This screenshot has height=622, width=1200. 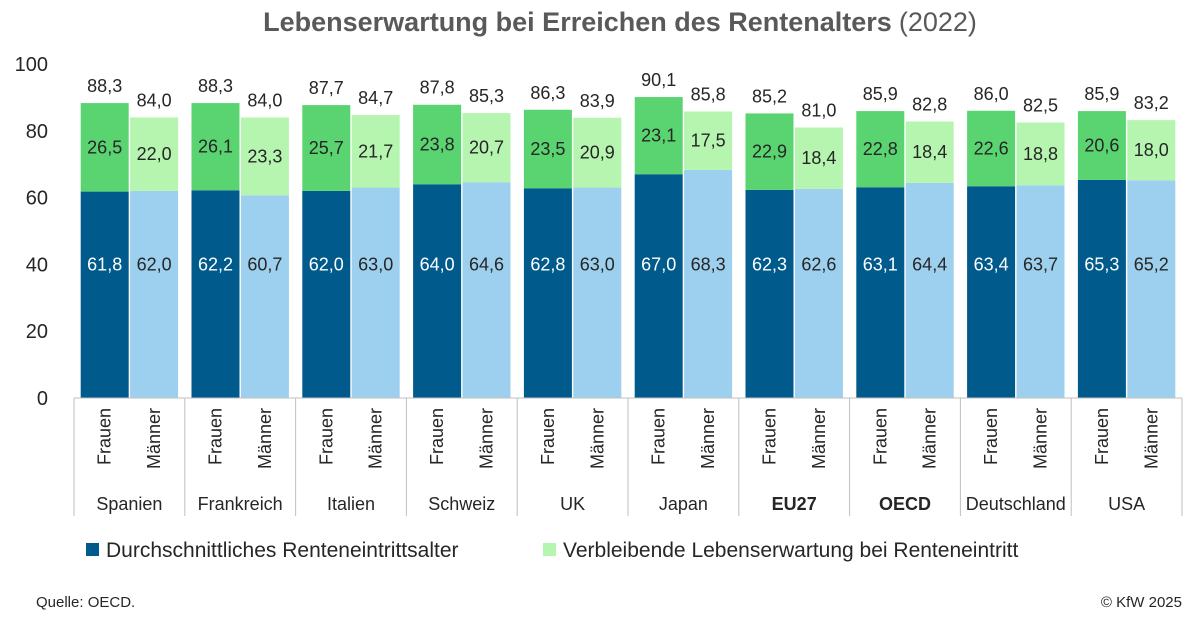 I want to click on bar-lebenserwartung-schweiz-maenner, so click(x=486, y=148).